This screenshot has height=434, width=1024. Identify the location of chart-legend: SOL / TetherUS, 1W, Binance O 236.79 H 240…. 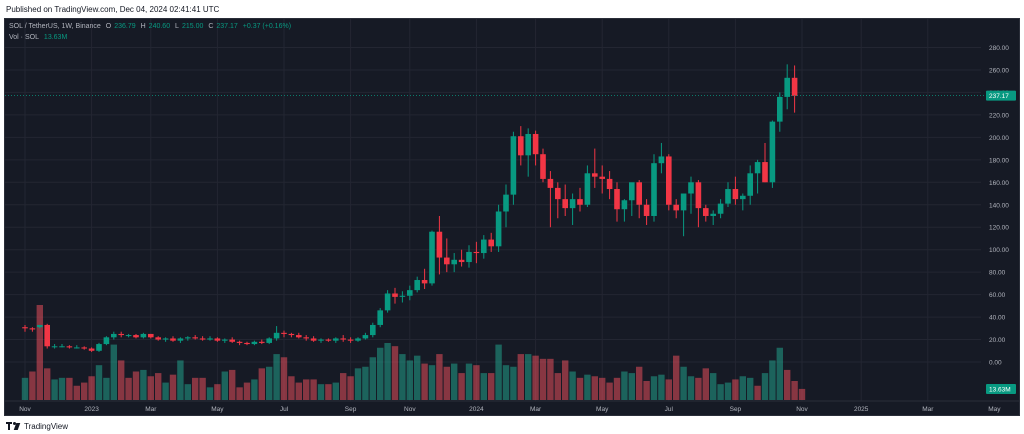
(151, 32).